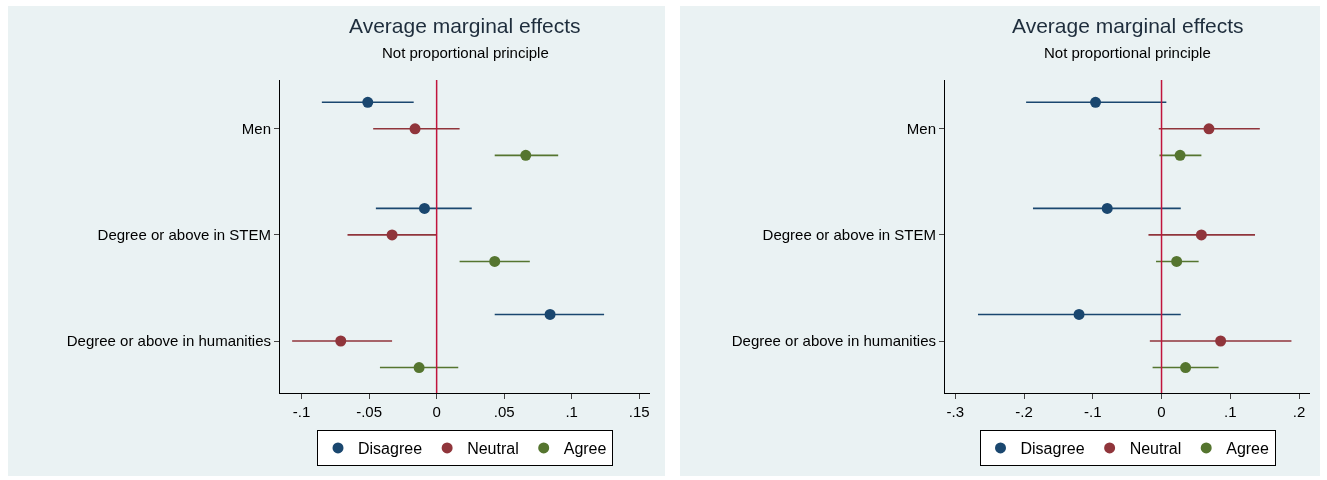 This screenshot has width=1327, height=480. I want to click on x-tick-label: -.2, so click(1024, 411).